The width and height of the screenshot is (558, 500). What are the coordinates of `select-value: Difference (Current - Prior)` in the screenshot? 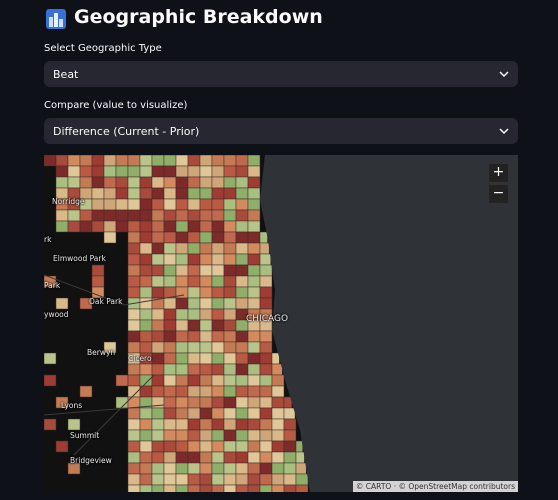 It's located at (126, 131).